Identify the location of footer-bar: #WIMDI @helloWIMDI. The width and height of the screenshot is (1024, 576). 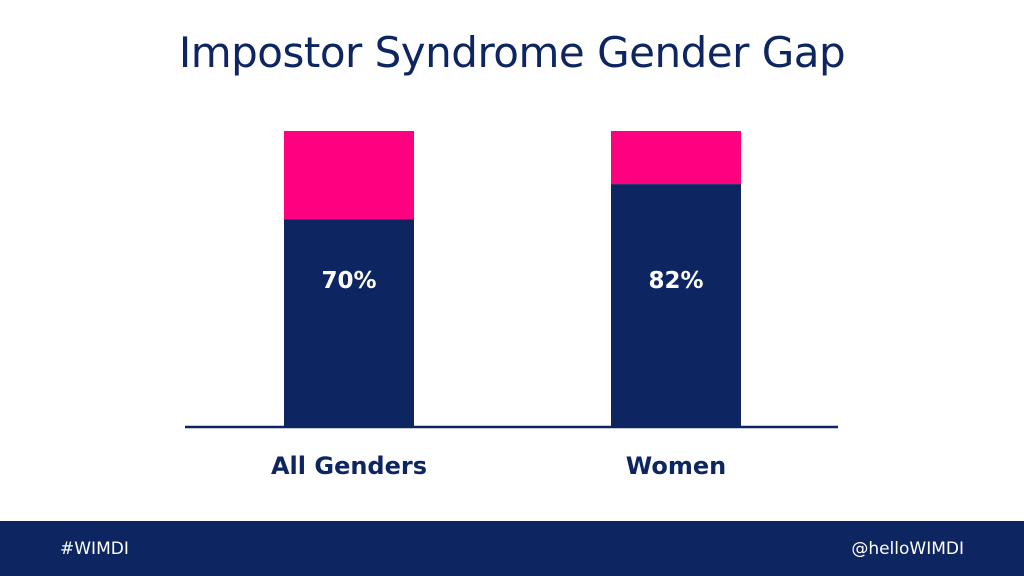
(512, 548).